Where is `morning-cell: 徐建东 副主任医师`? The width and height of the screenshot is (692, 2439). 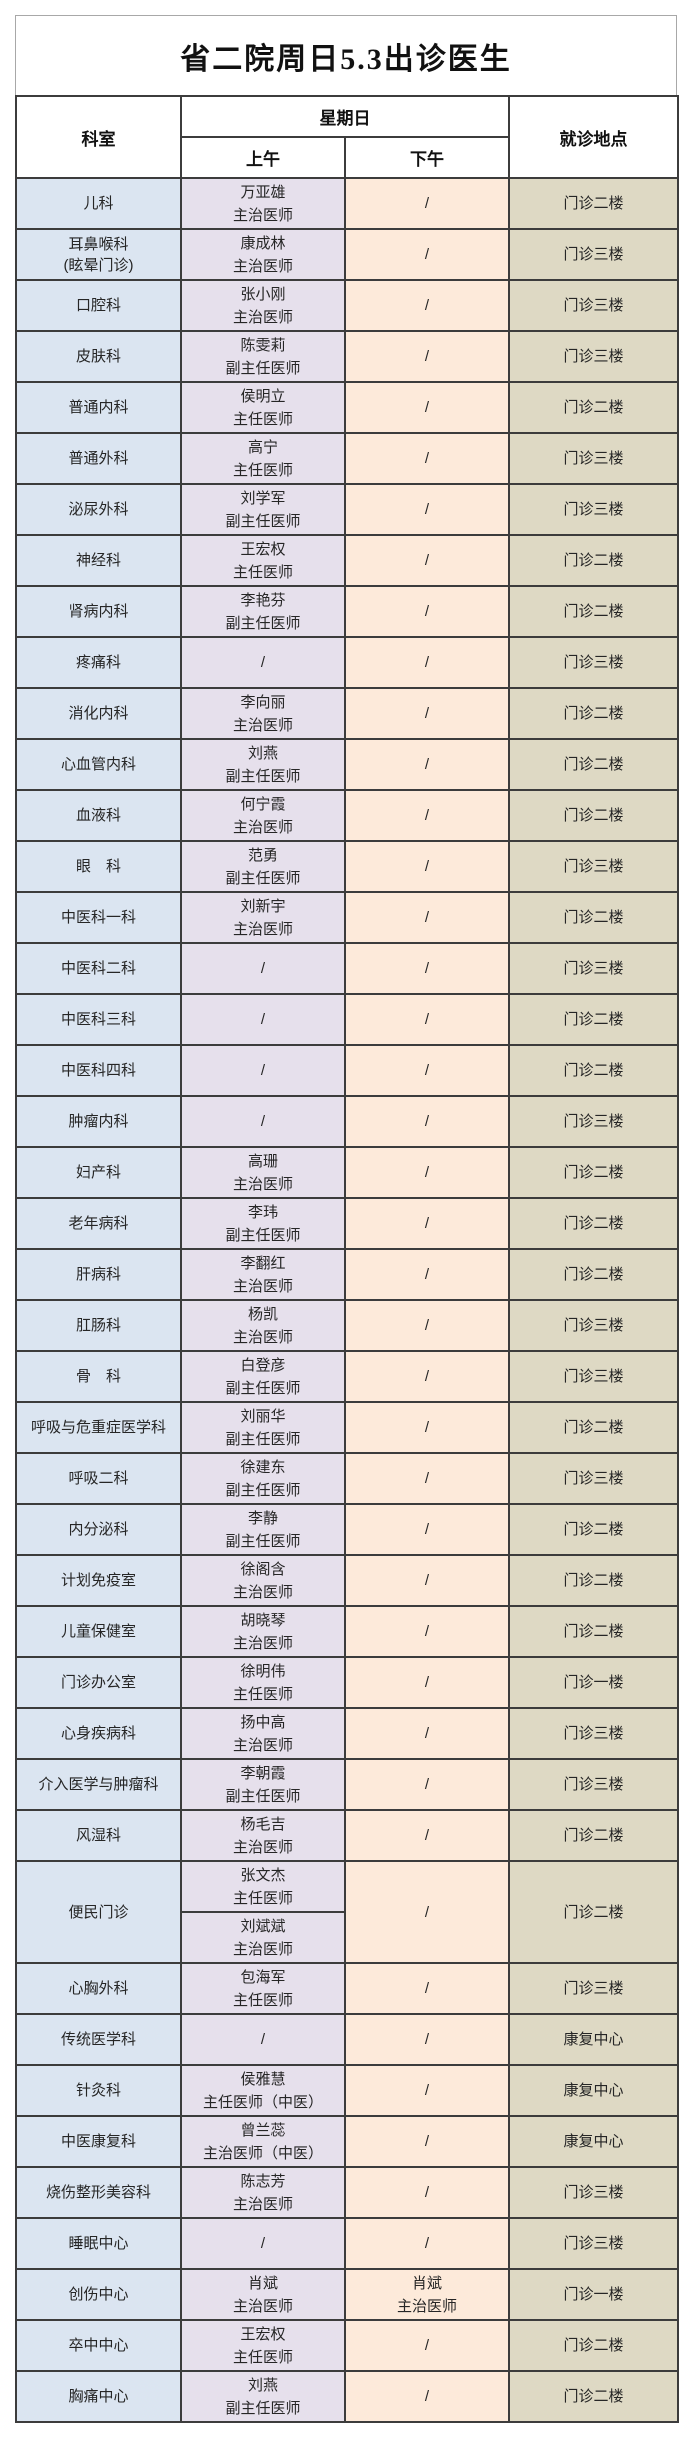 morning-cell: 徐建东 副主任医师 is located at coordinates (263, 1478).